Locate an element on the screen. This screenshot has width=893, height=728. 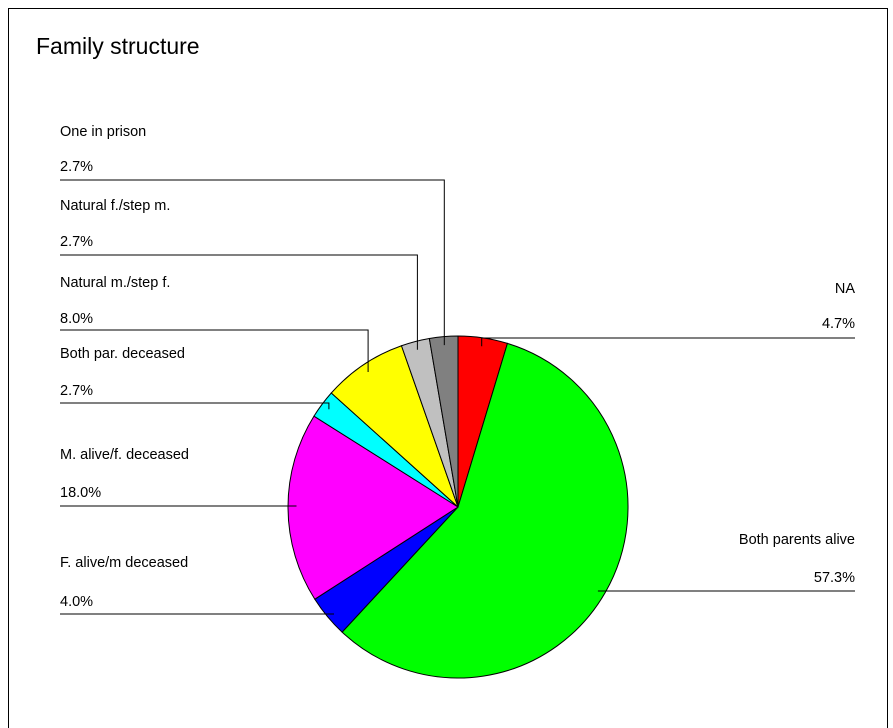
slice-value-label: 57.3% is located at coordinates (834, 578).